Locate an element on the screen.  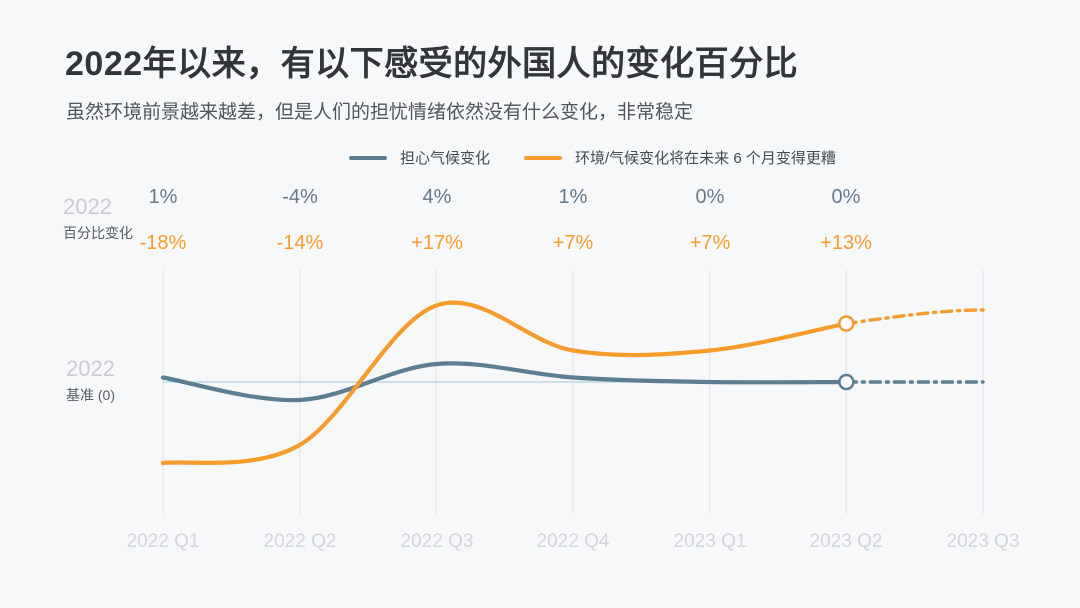
change-column-2023q2: 0% +13% is located at coordinates (846, 220).